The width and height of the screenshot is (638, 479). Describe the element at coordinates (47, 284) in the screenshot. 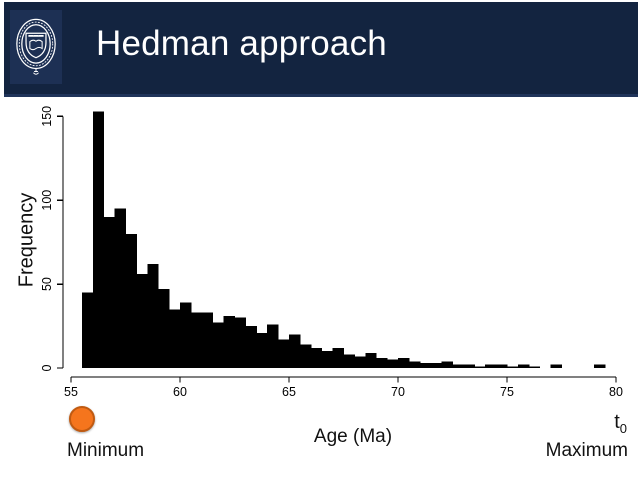

I see `y-tick-label: 50` at that location.